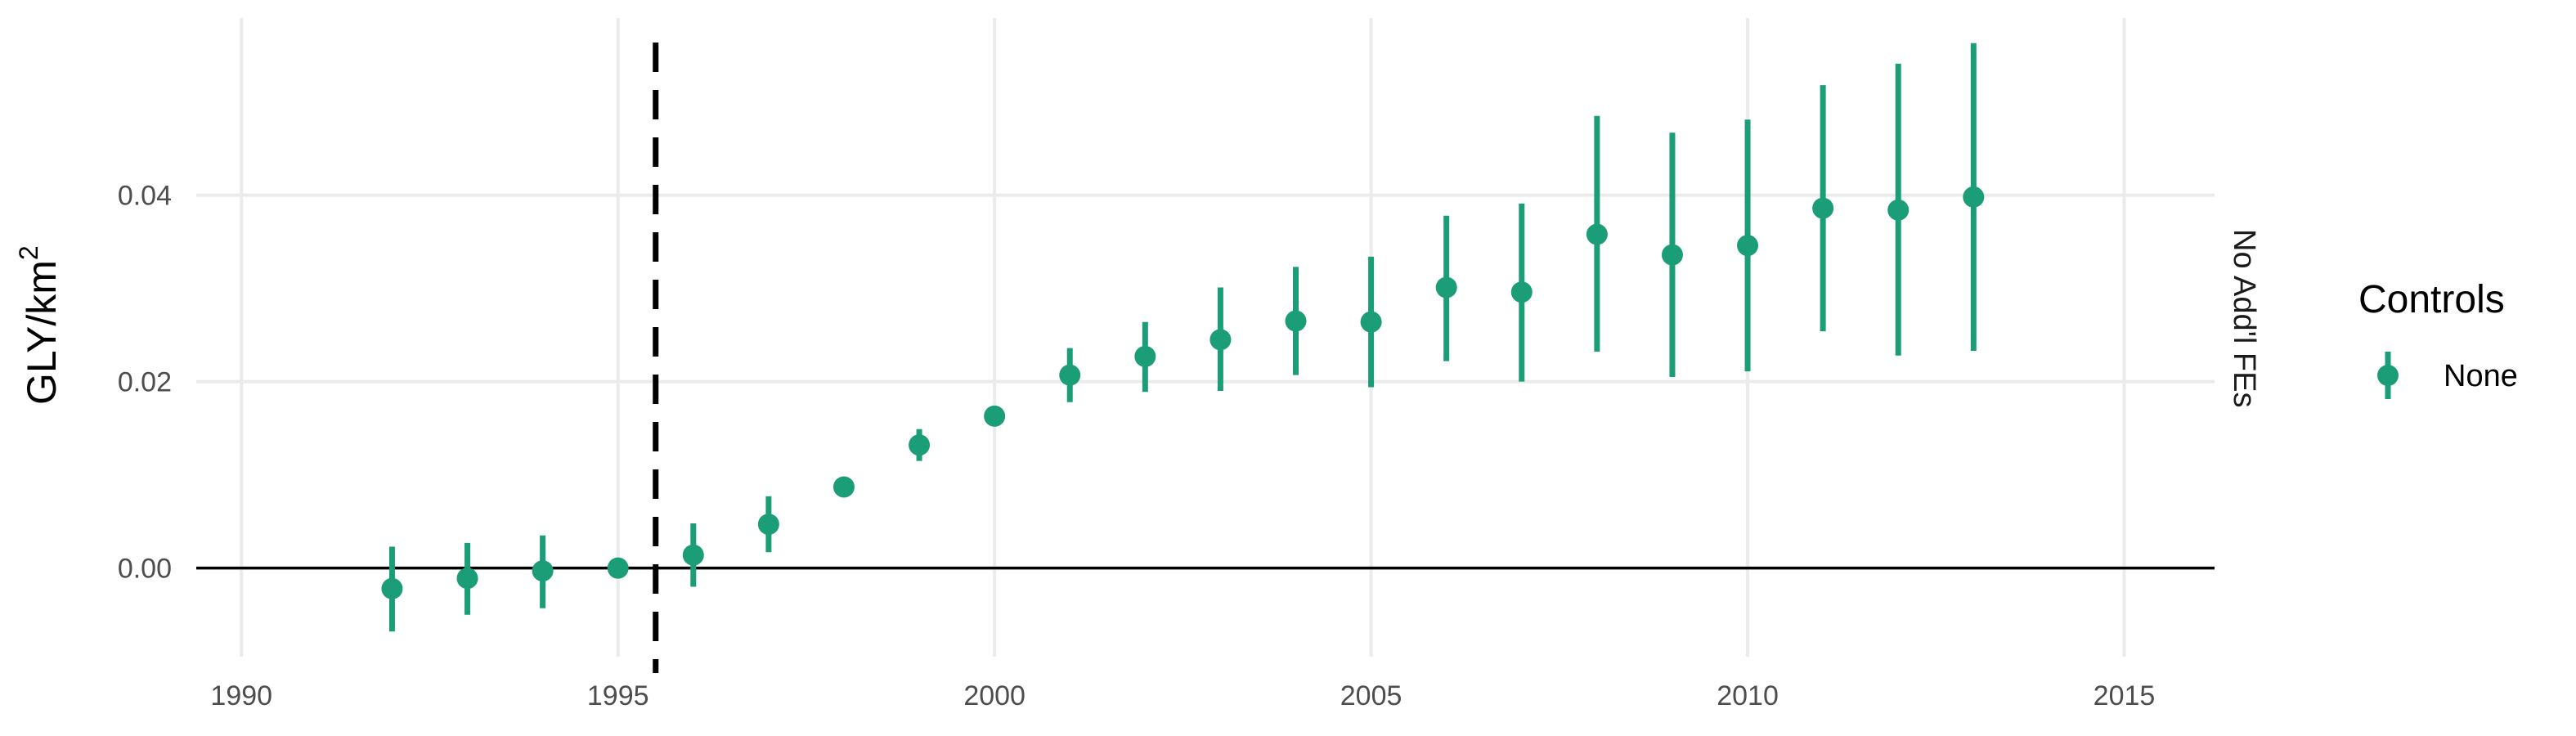 This screenshot has height=736, width=2576. Describe the element at coordinates (42, 333) in the screenshot. I see `y-axis-title-text: GLY/km` at that location.